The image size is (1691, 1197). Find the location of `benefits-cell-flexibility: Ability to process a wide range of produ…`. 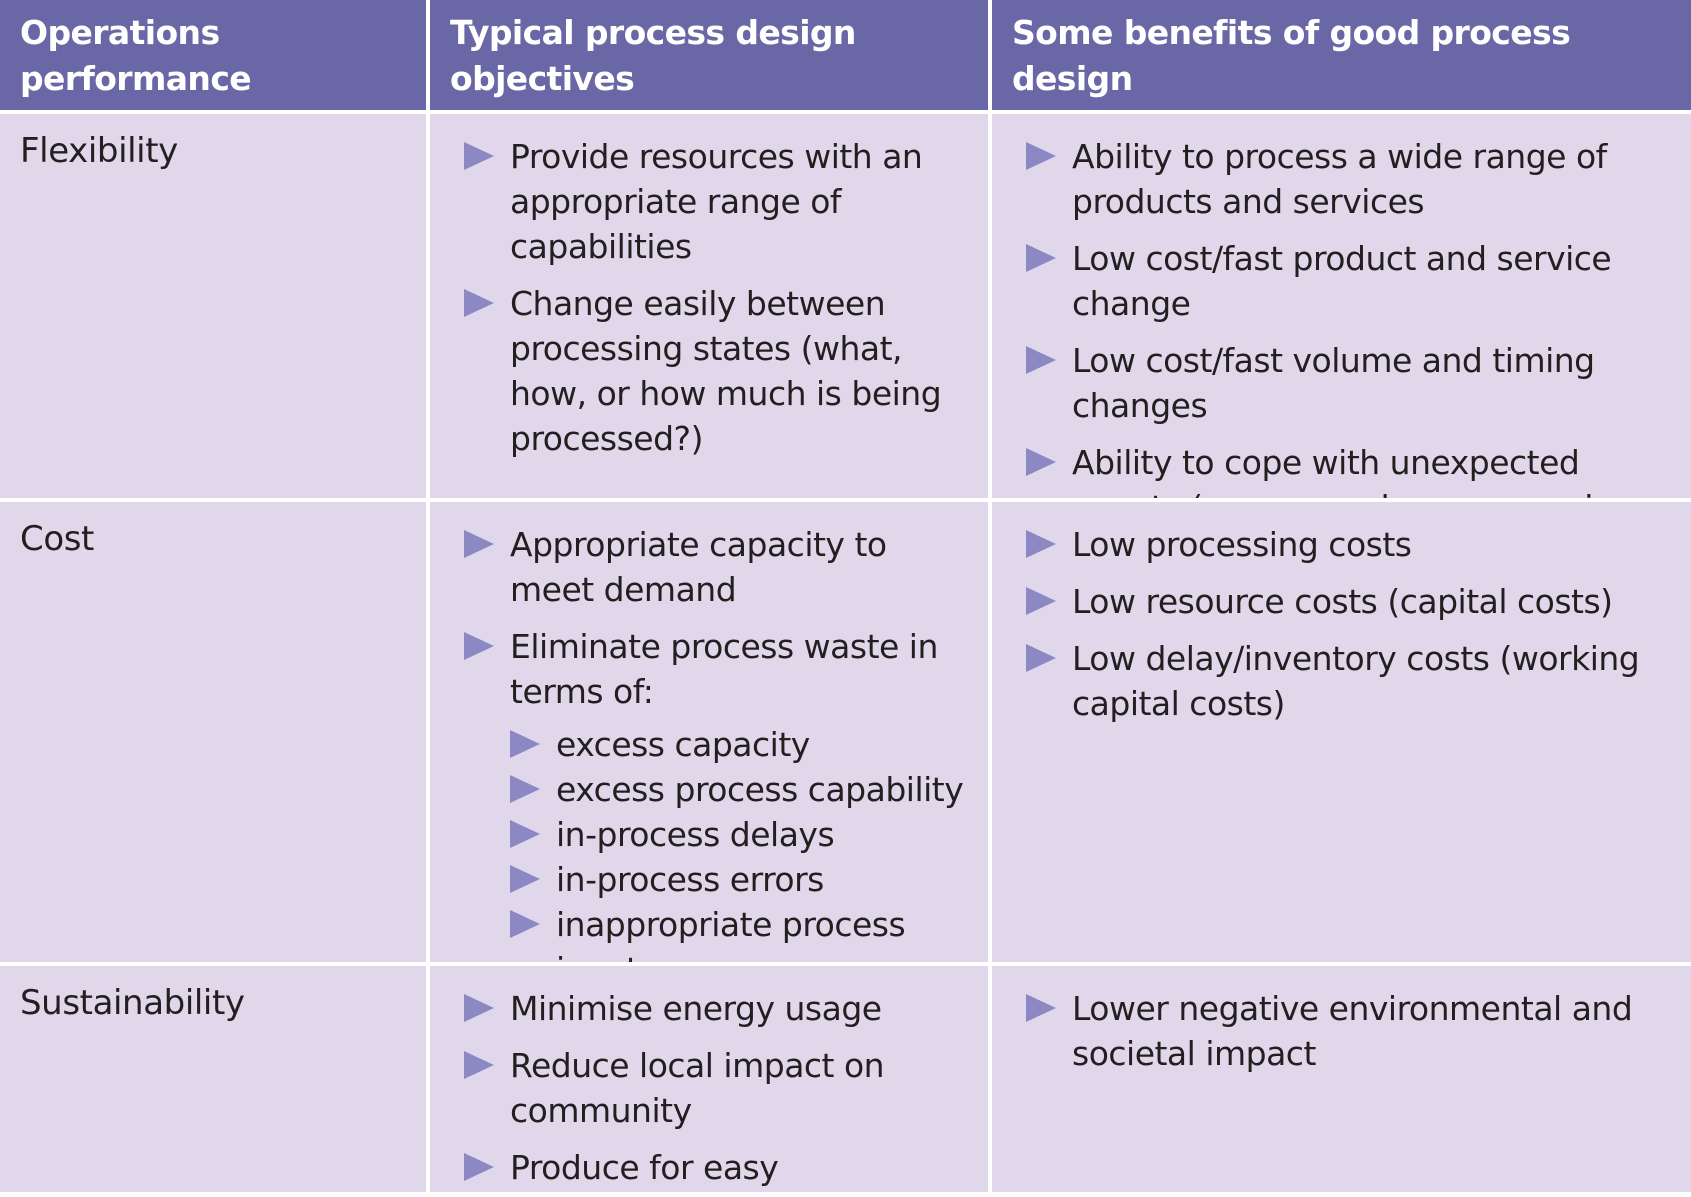

benefits-cell-flexibility: Ability to process a wide range of produ… is located at coordinates (1341, 306).